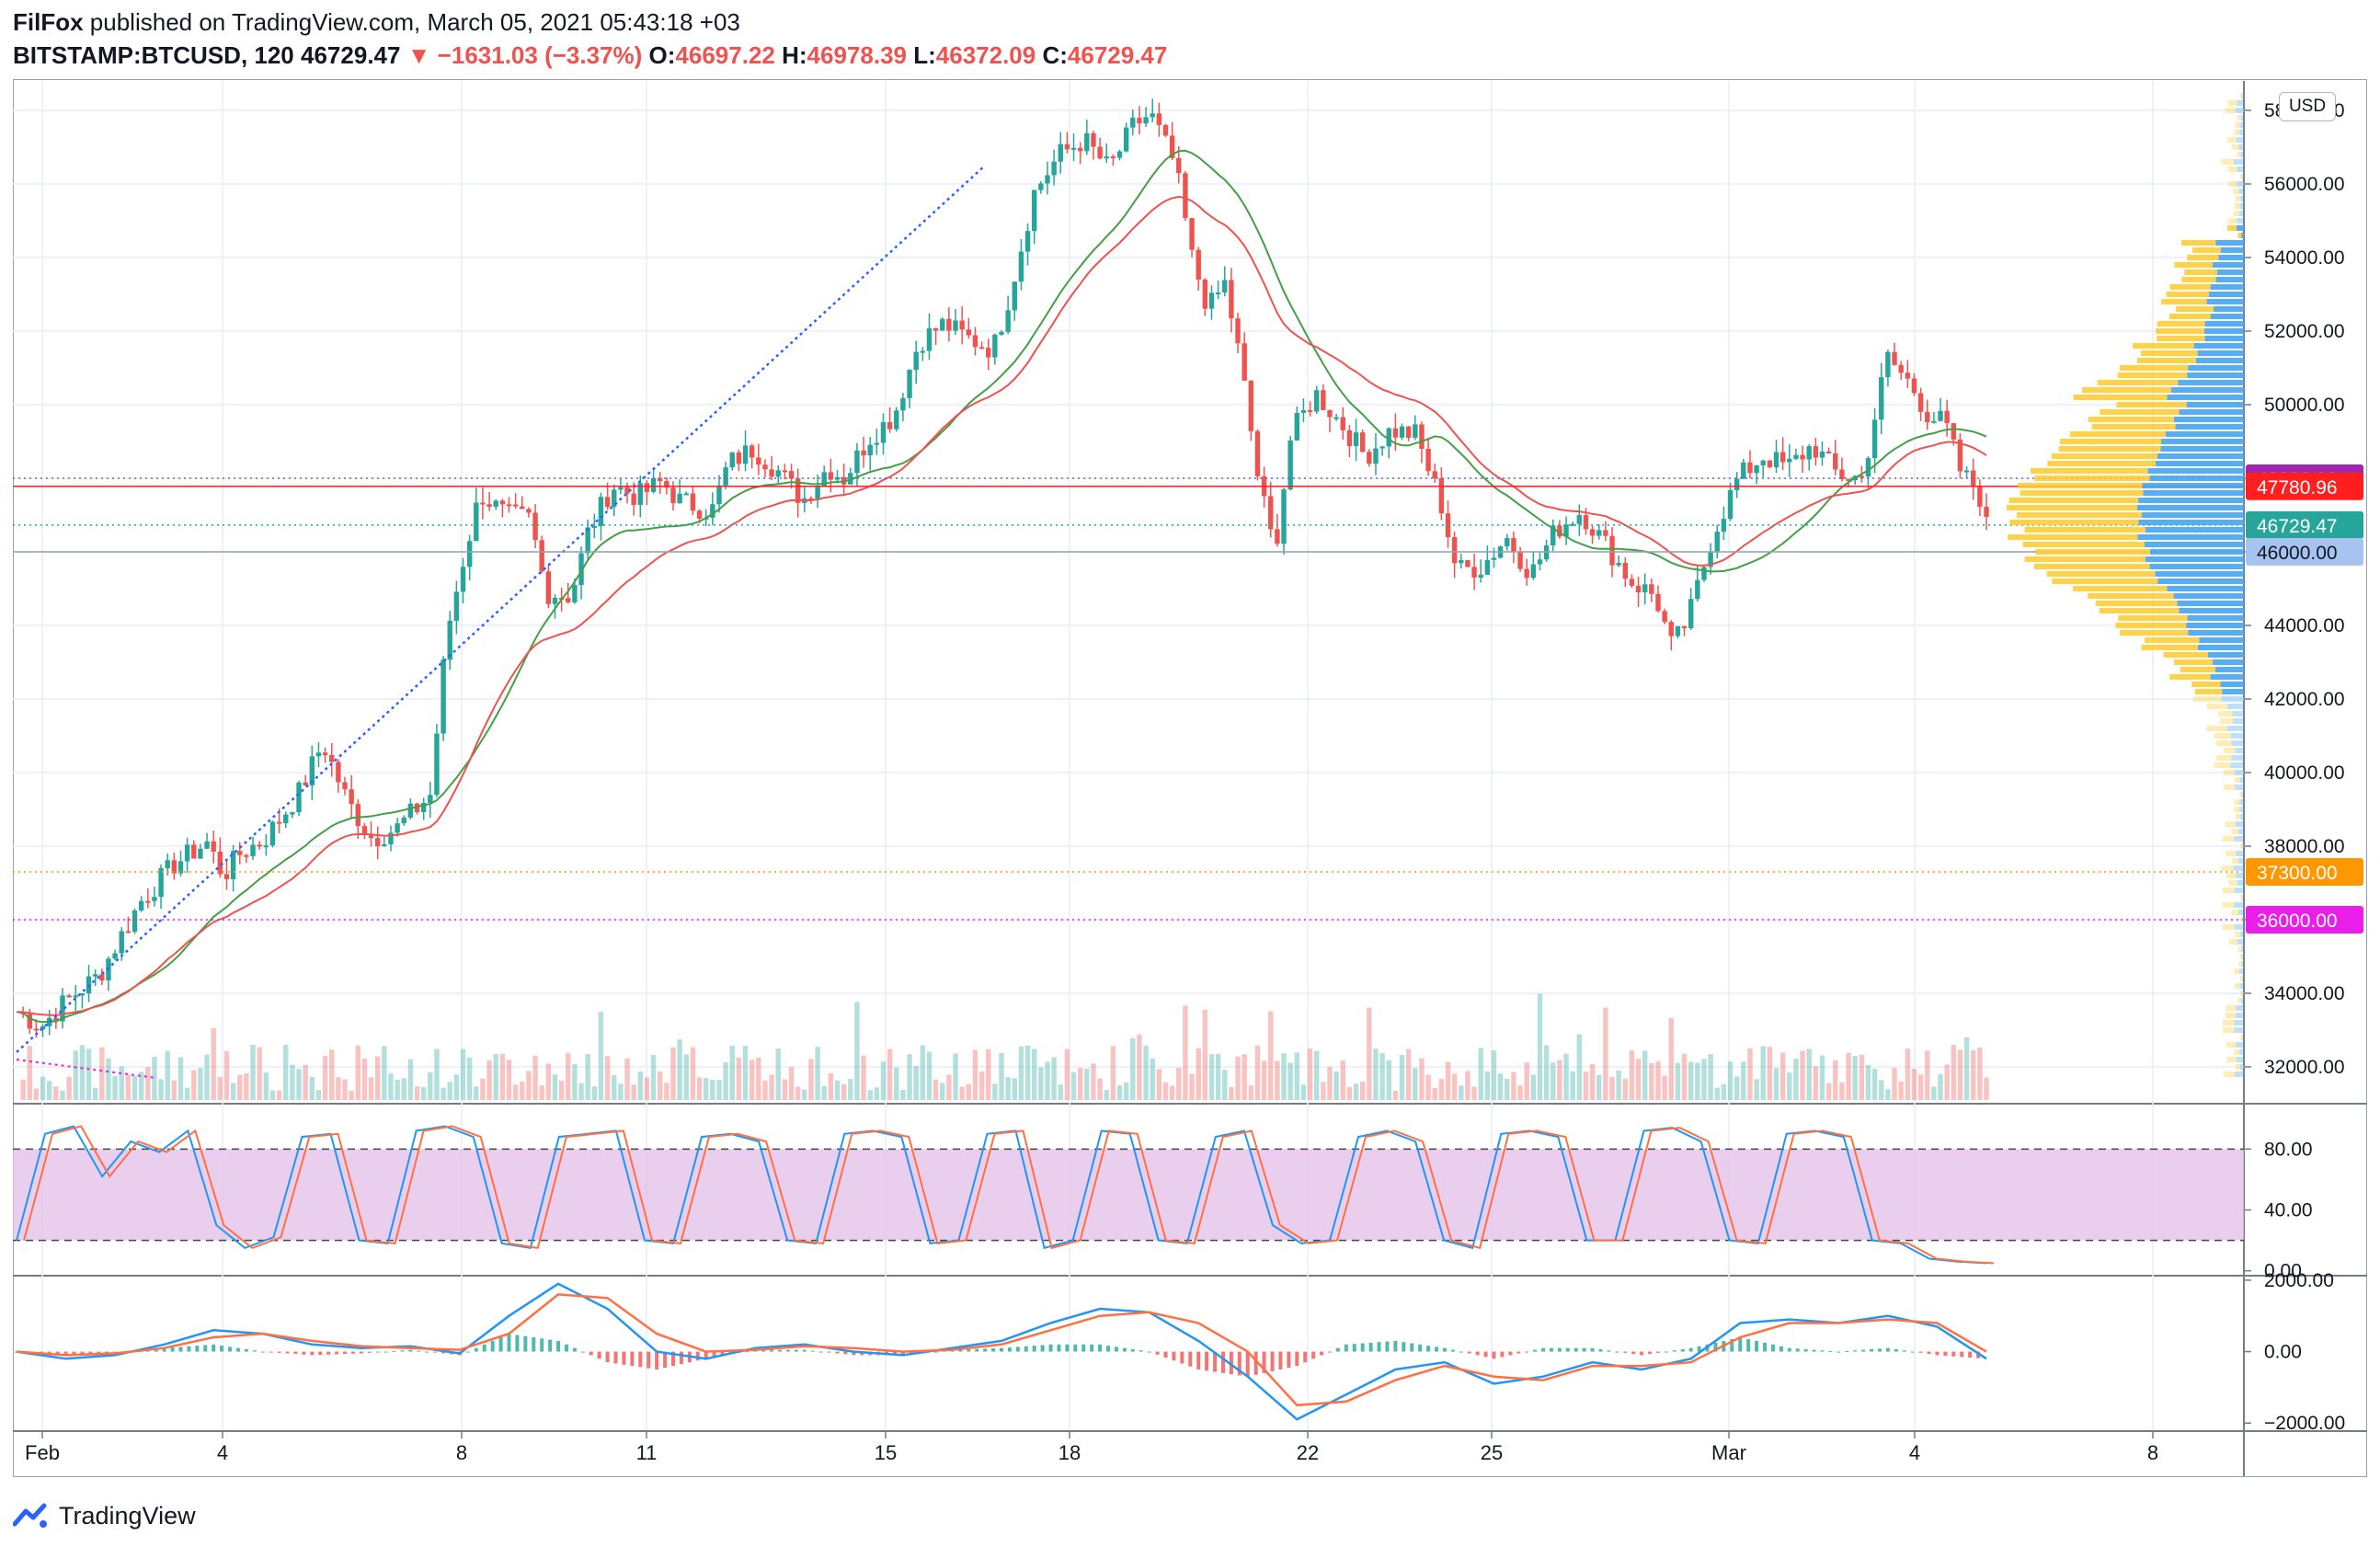 This screenshot has width=2380, height=1547. Describe the element at coordinates (662, 55) in the screenshot. I see `open-label: O:` at that location.